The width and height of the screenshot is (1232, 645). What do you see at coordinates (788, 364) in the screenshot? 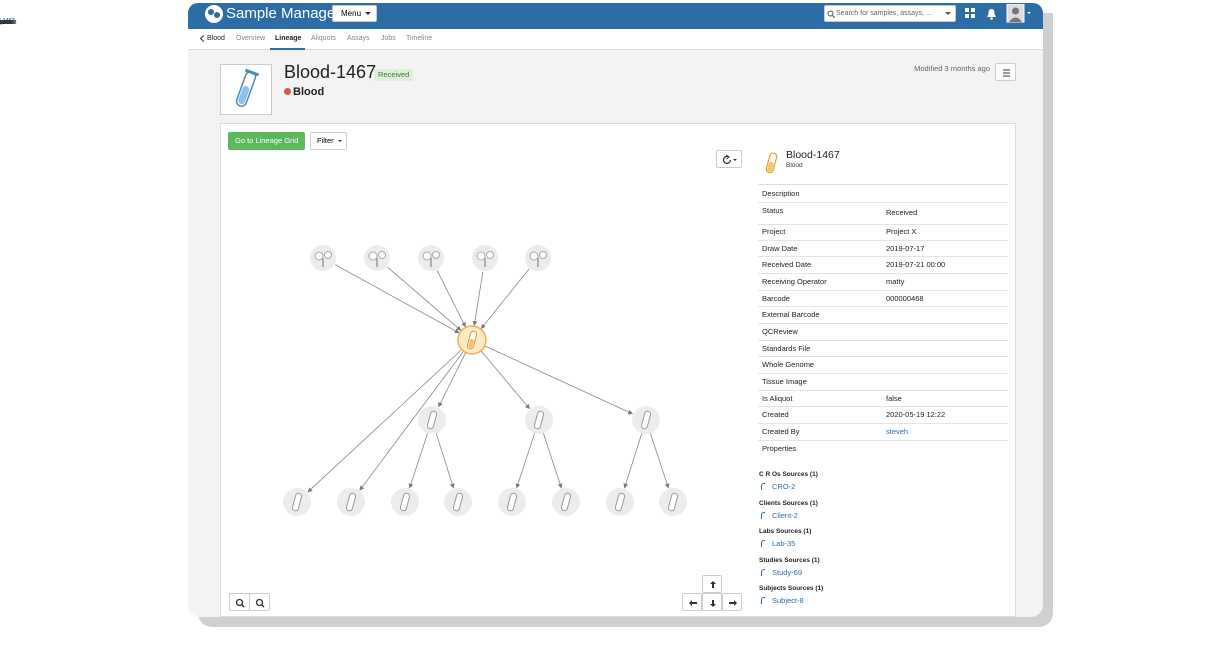
I see `field-label: Whole Genome` at bounding box center [788, 364].